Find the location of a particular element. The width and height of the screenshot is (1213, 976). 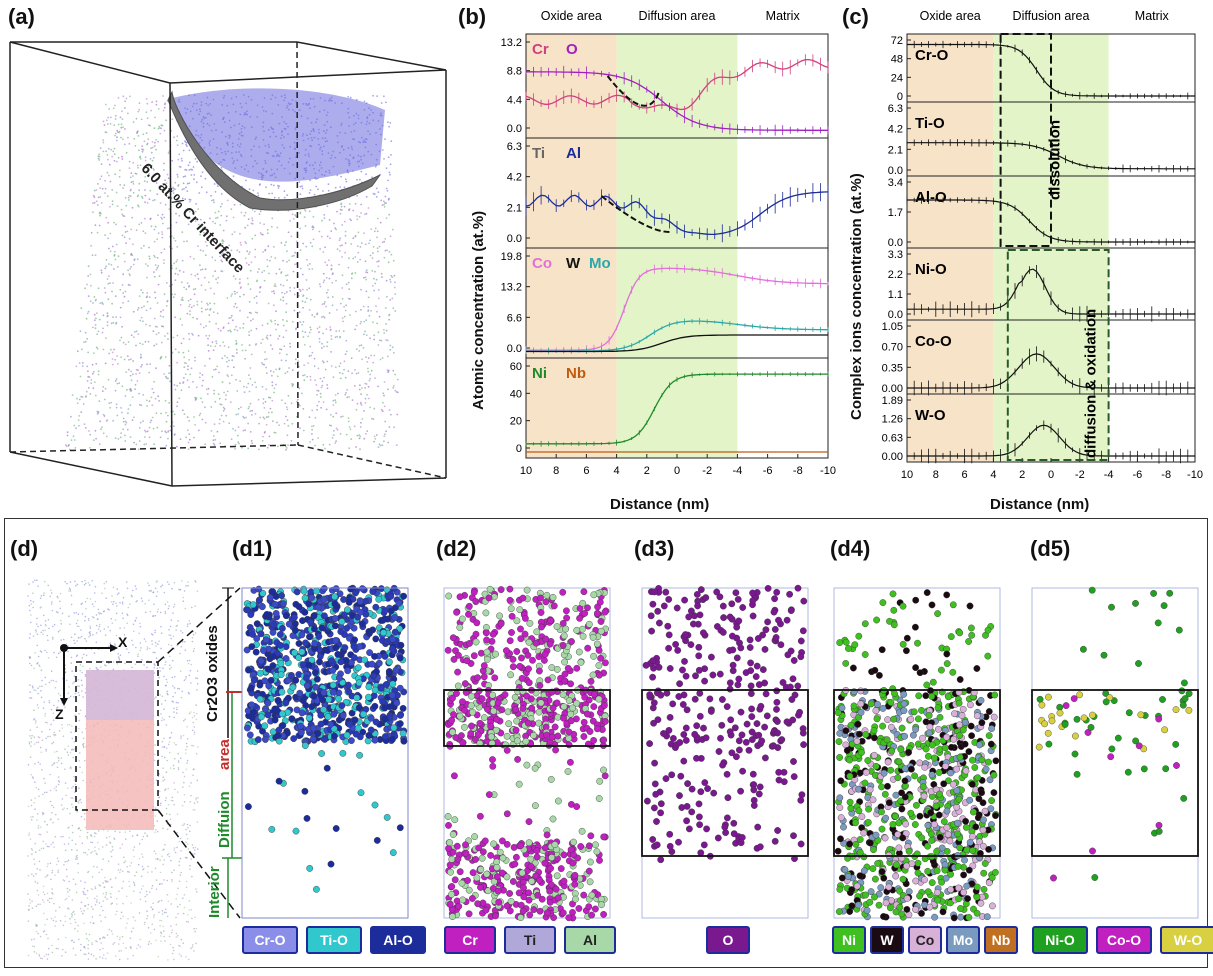

zone-interior-label: Interior is located at coordinates (214, 892).